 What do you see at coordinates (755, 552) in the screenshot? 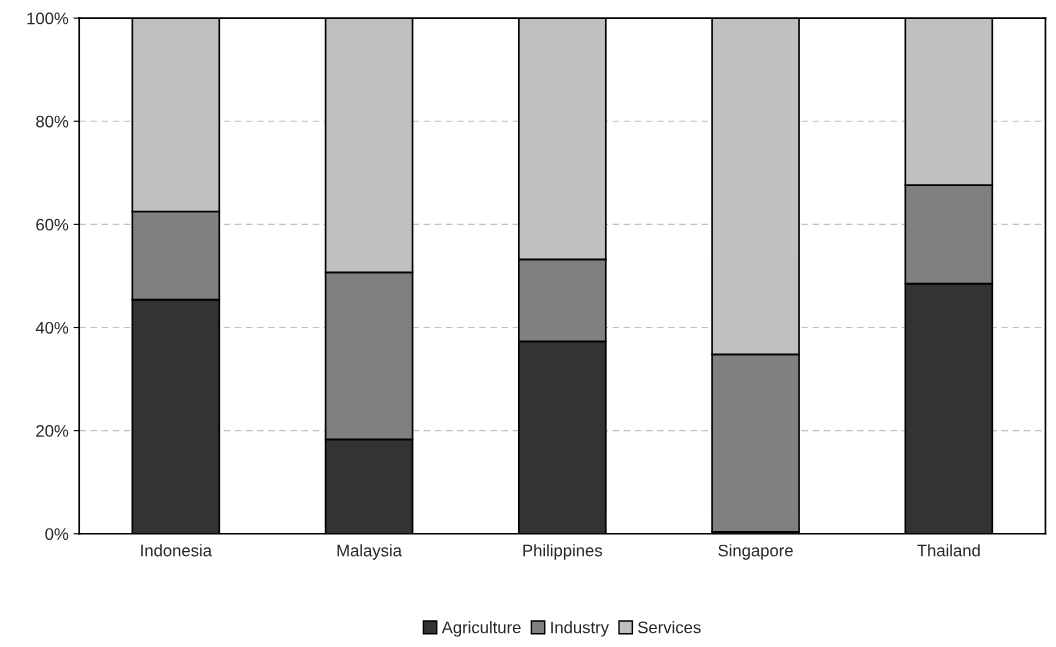
I see `x-tick-label: Singapore` at bounding box center [755, 552].